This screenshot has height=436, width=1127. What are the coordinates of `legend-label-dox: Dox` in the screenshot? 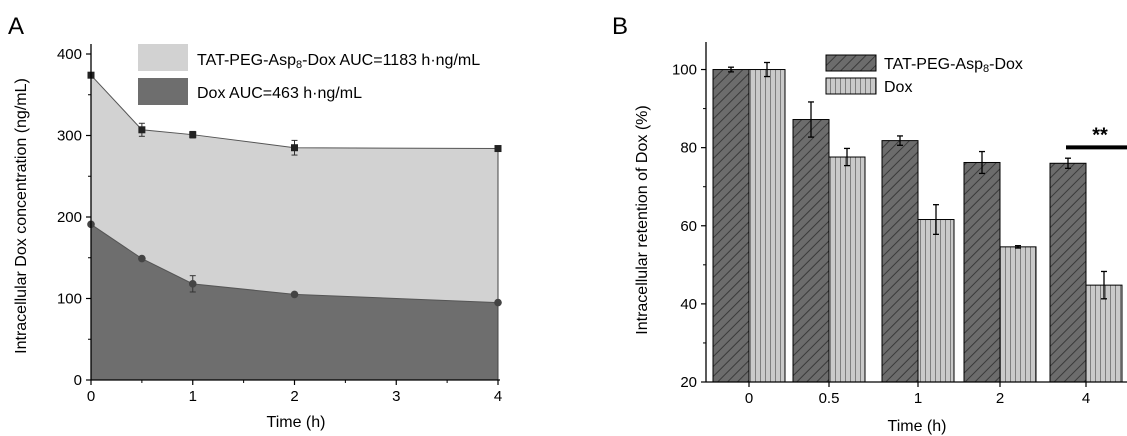 It's located at (898, 87).